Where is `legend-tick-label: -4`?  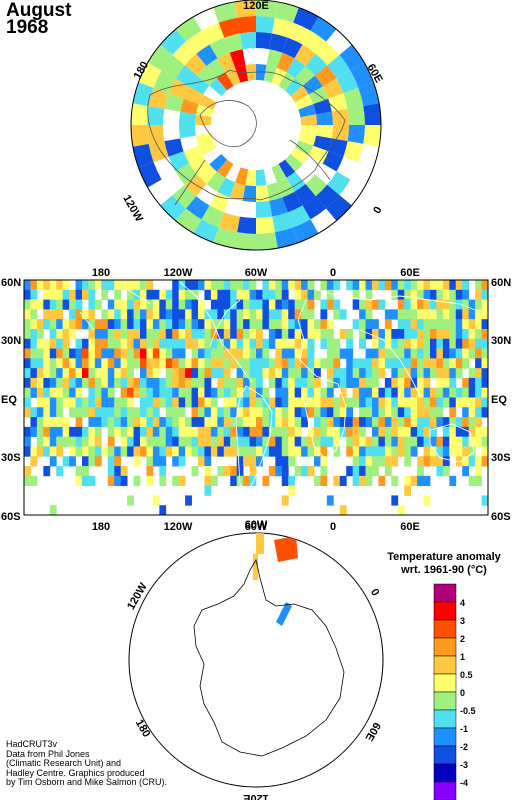 legend-tick-label: -4 is located at coordinates (464, 783).